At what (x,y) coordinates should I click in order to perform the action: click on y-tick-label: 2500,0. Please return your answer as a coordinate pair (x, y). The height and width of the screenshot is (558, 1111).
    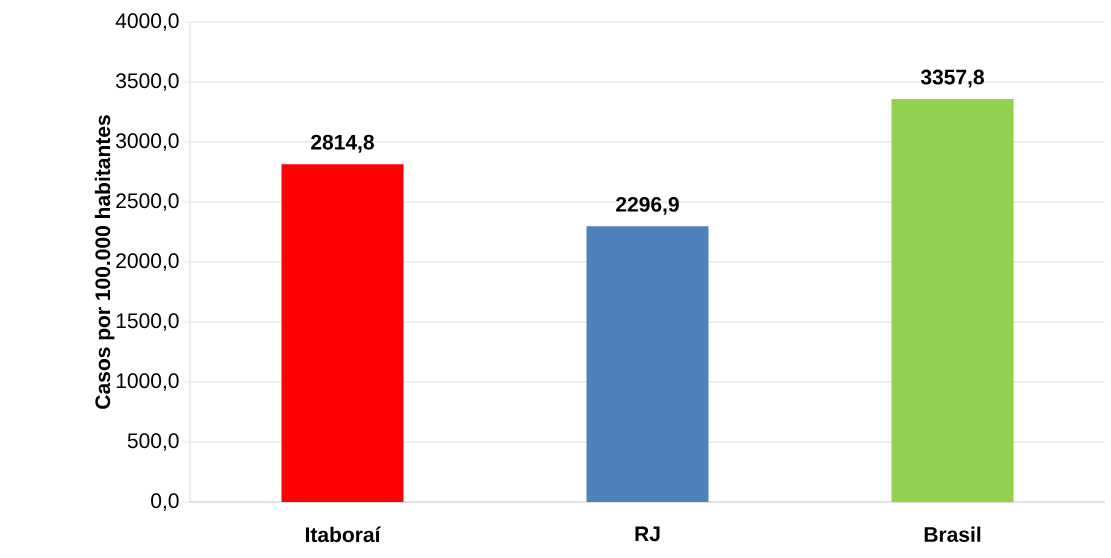
    Looking at the image, I should click on (147, 202).